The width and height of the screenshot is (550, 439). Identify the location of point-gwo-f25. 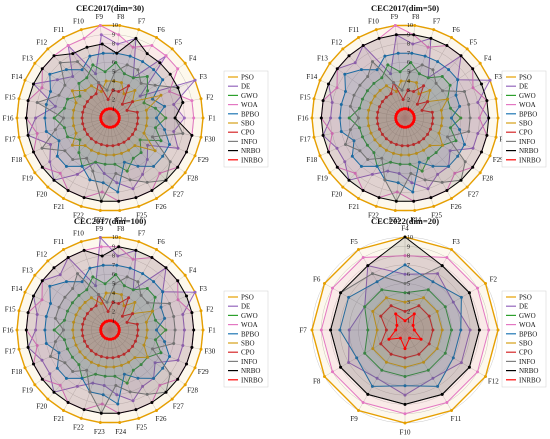
(127, 383).